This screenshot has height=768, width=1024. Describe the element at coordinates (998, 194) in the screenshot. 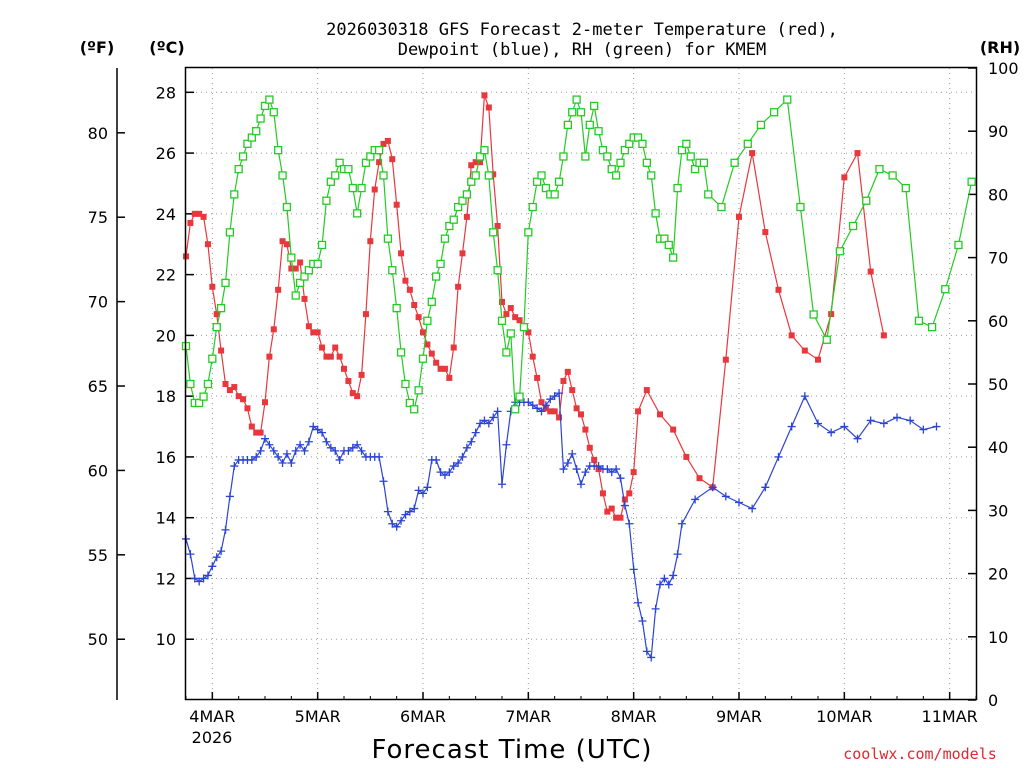

I see `rh-tick-label: 80` at that location.